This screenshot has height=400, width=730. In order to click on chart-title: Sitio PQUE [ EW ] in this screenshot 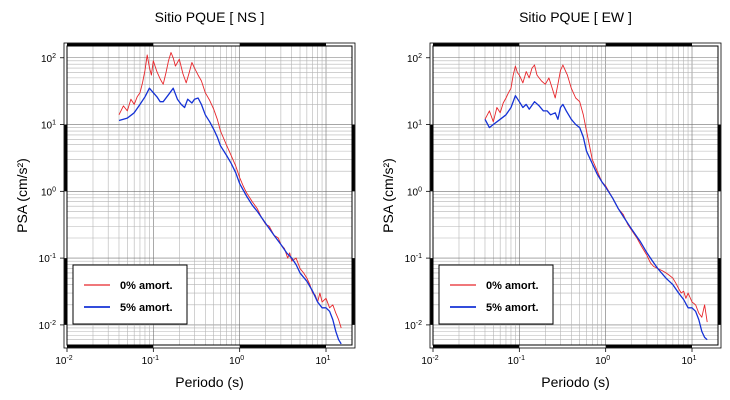, I will do `click(575, 17)`.